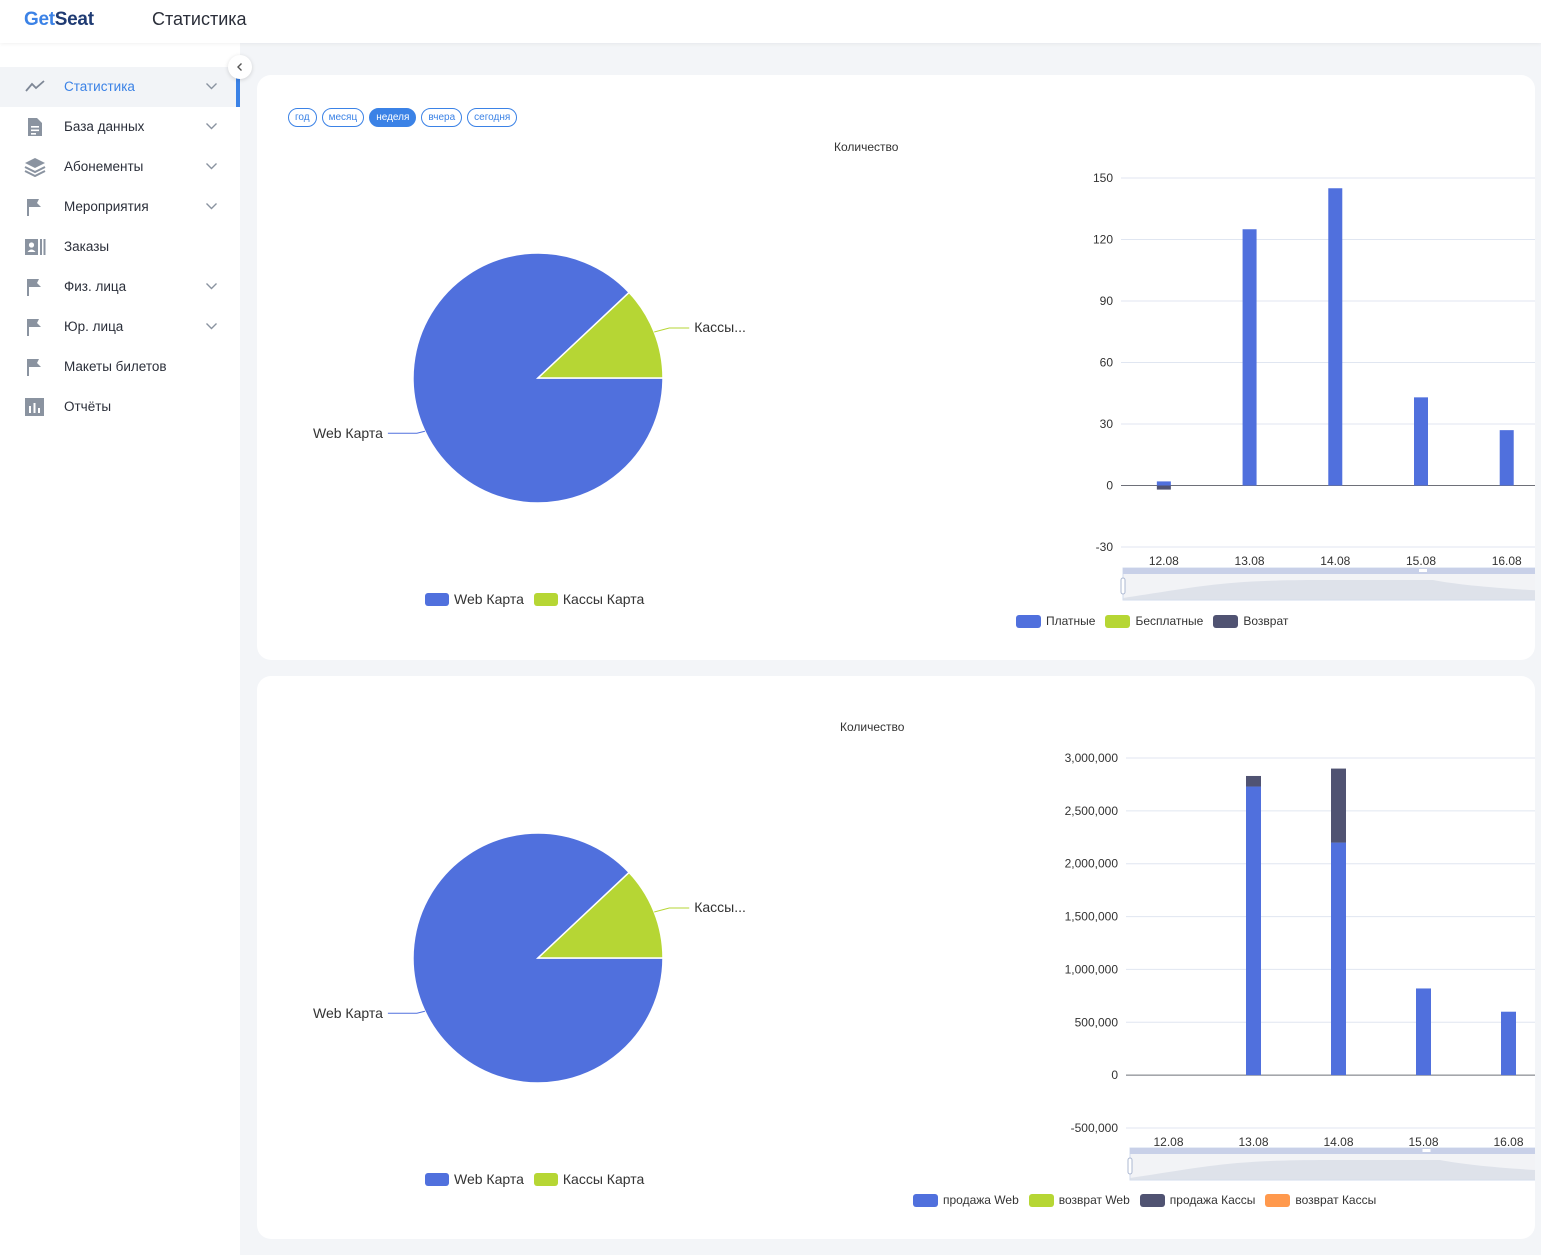 This screenshot has height=1255, width=1541. Describe the element at coordinates (393, 117) in the screenshot. I see `filter-week-button: неделя` at that location.